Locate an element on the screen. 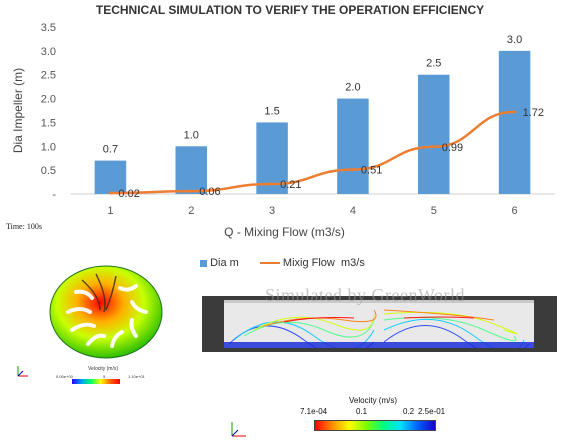  impeller-colorbar-mid: 5 is located at coordinates (104, 376).